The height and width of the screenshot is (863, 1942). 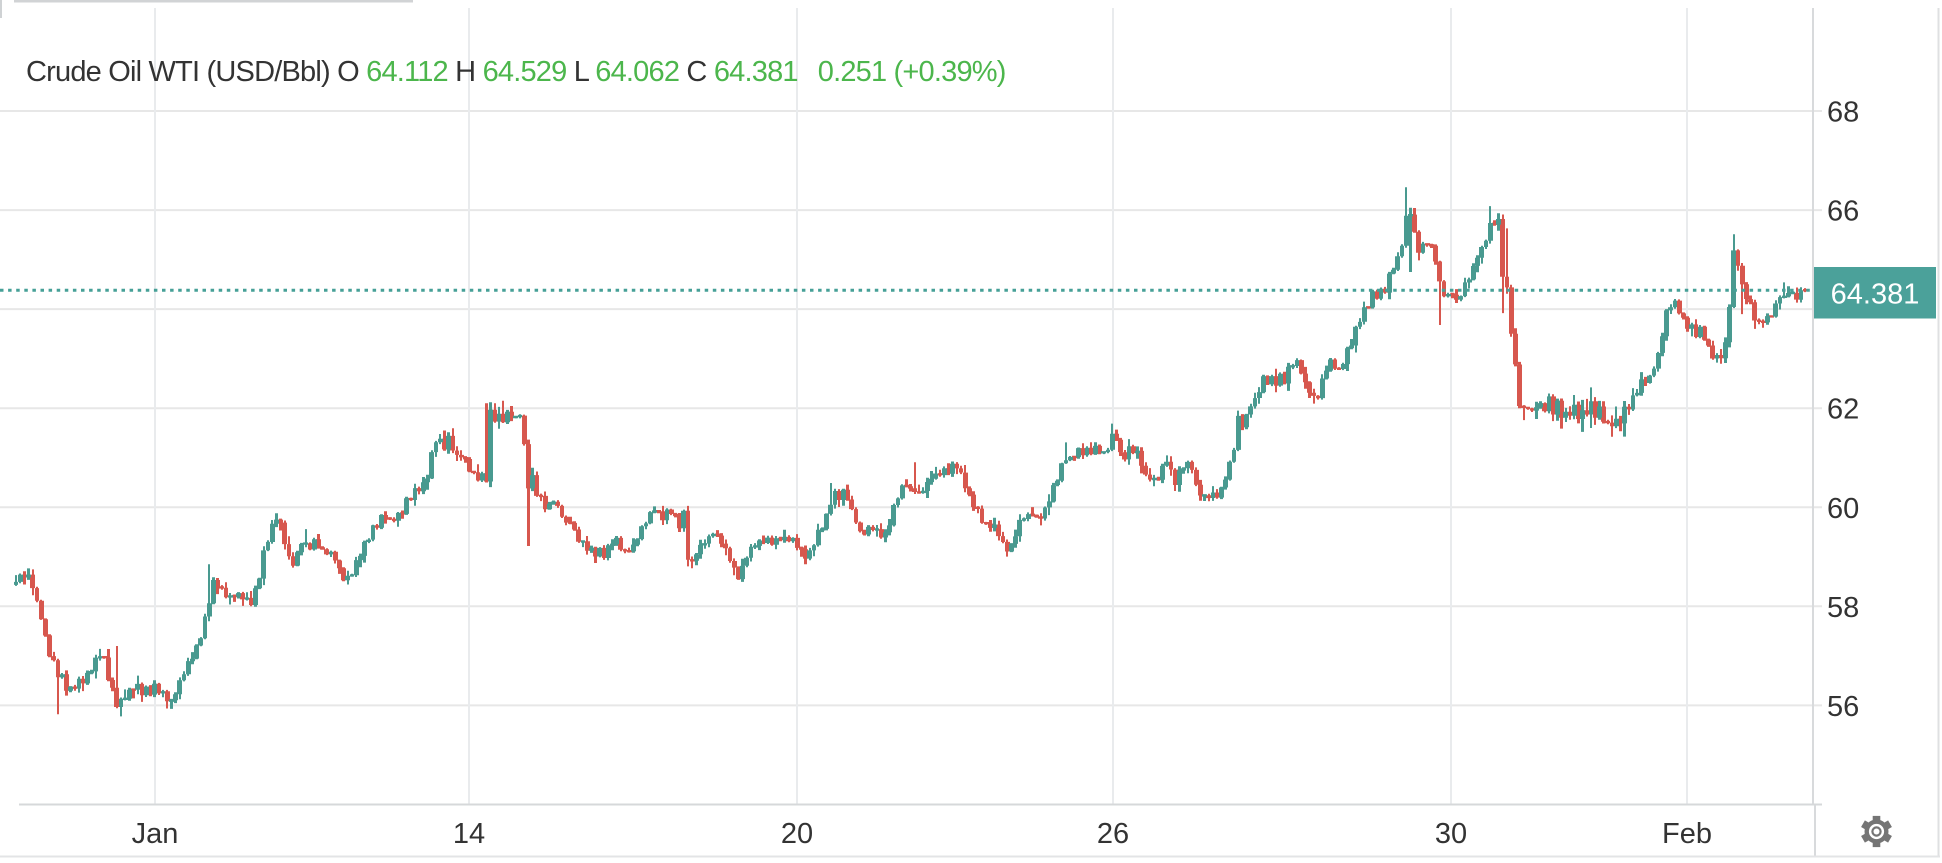 What do you see at coordinates (1687, 834) in the screenshot?
I see `svg-text: Feb` at bounding box center [1687, 834].